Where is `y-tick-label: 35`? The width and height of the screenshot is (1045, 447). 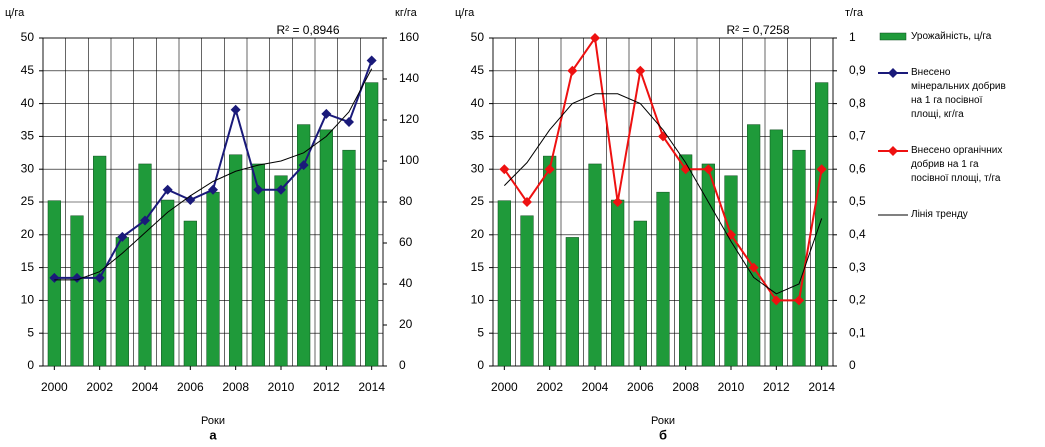 y-tick-label: 35 is located at coordinates (28, 136).